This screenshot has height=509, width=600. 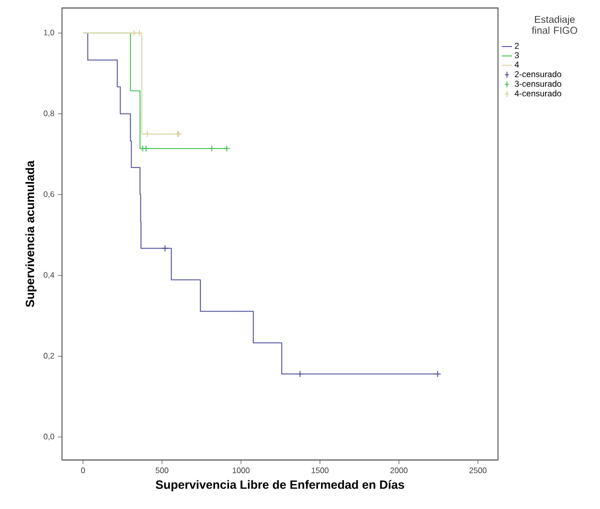 What do you see at coordinates (516, 65) in the screenshot?
I see `legend-label: 4` at bounding box center [516, 65].